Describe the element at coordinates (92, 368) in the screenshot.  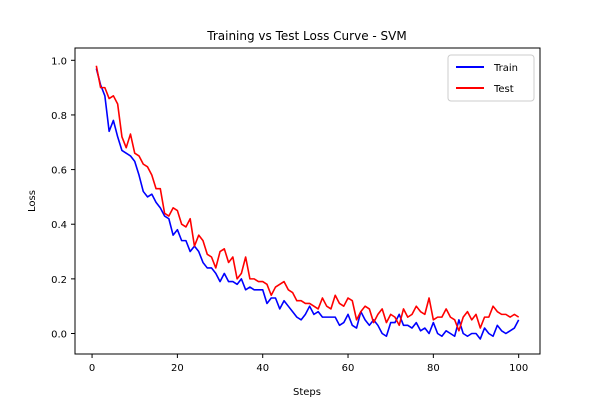
I see `x-tick-label: 0` at that location.